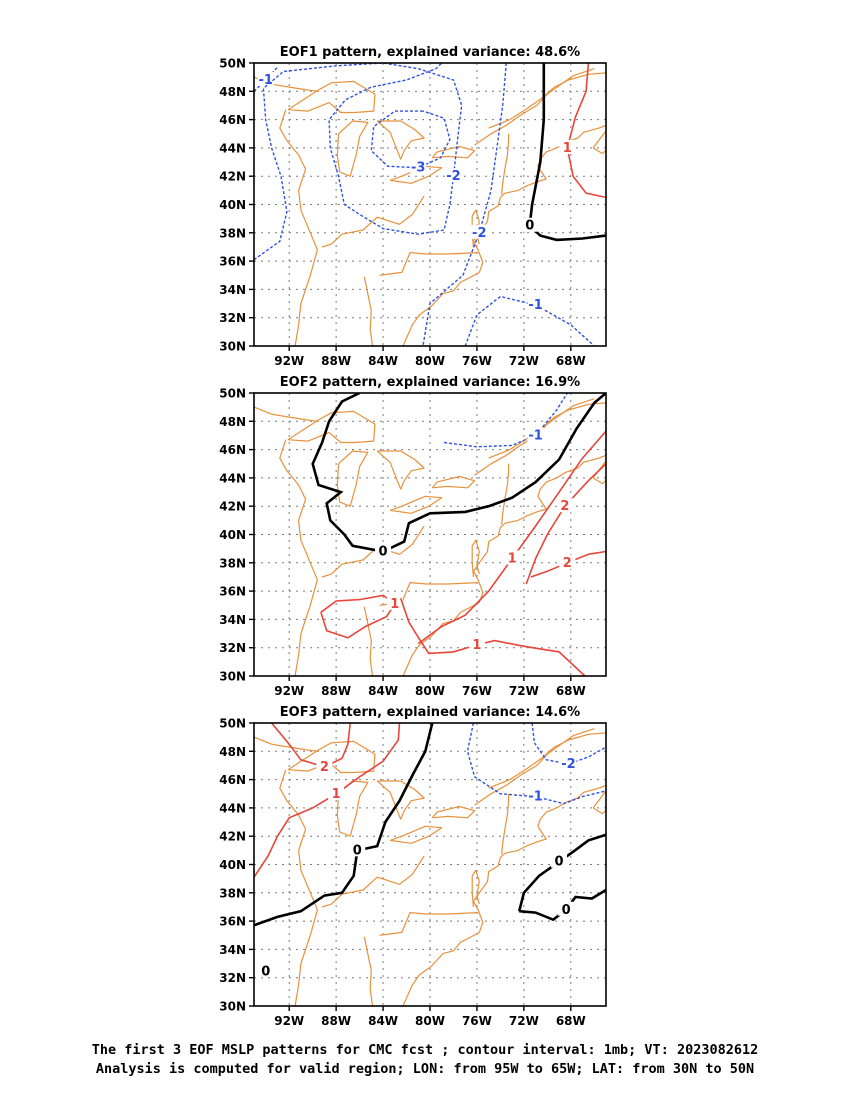 Image resolution: width=850 pixels, height=1100 pixels. I want to click on y-tick-label: 36N, so click(232, 922).